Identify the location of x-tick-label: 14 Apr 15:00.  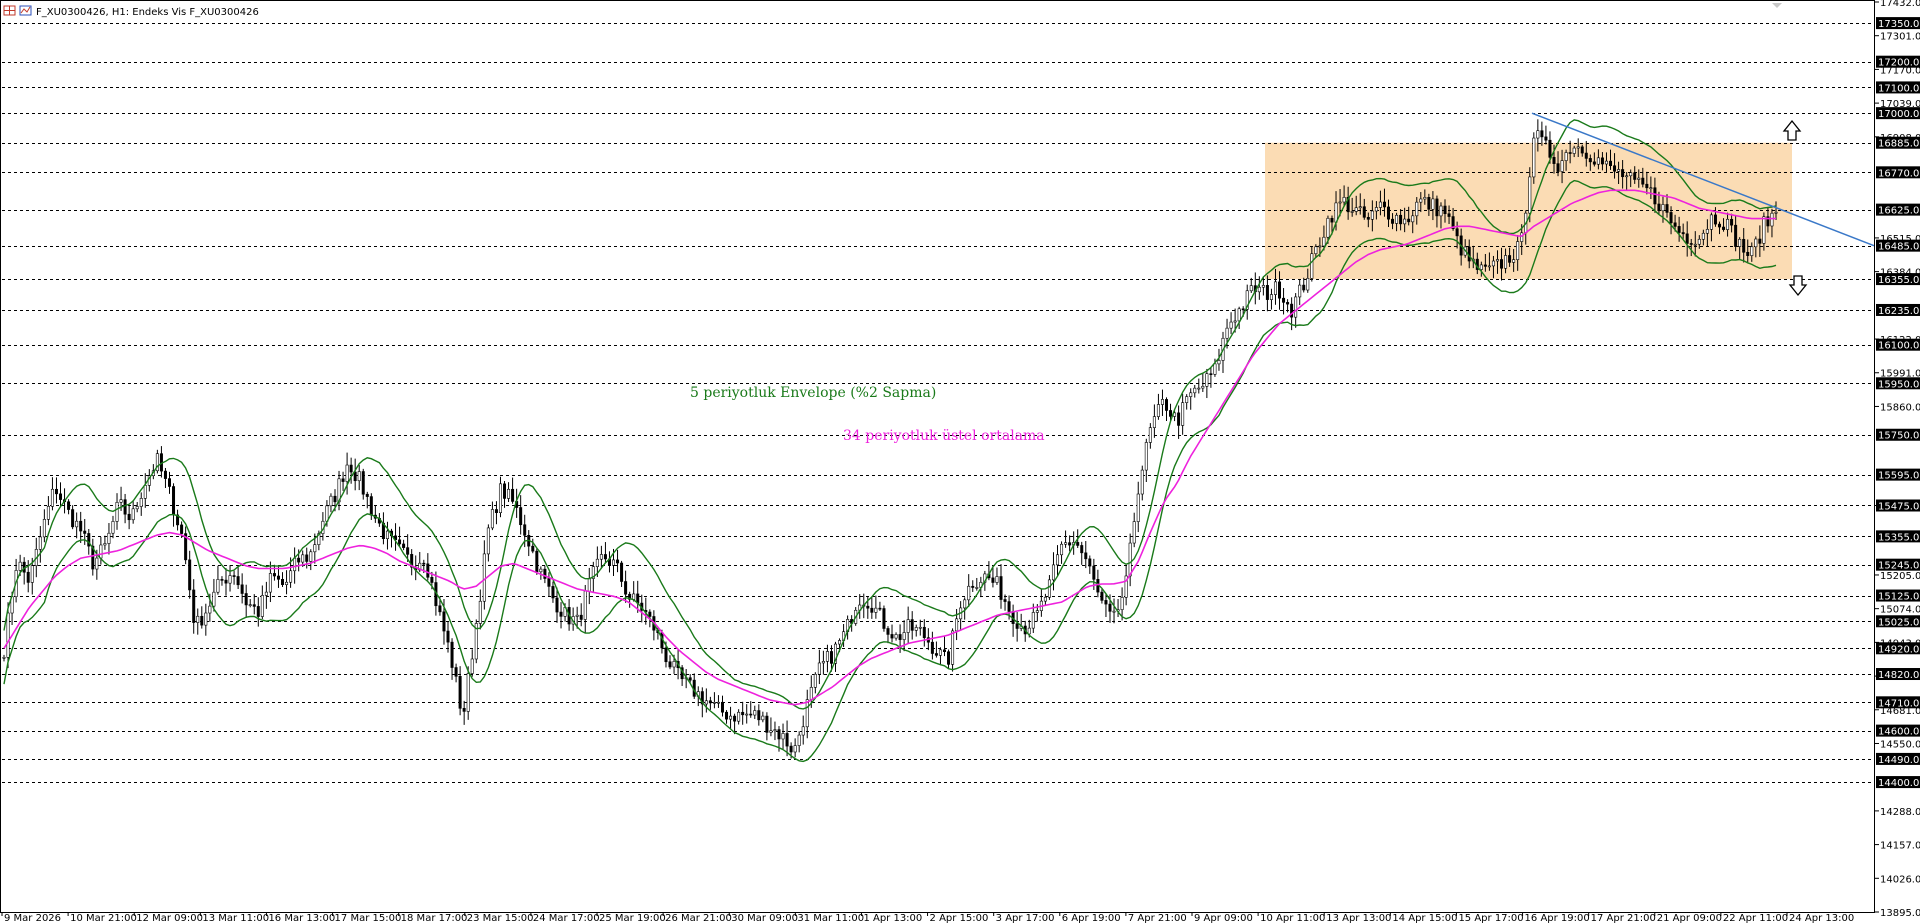
(1424, 918).